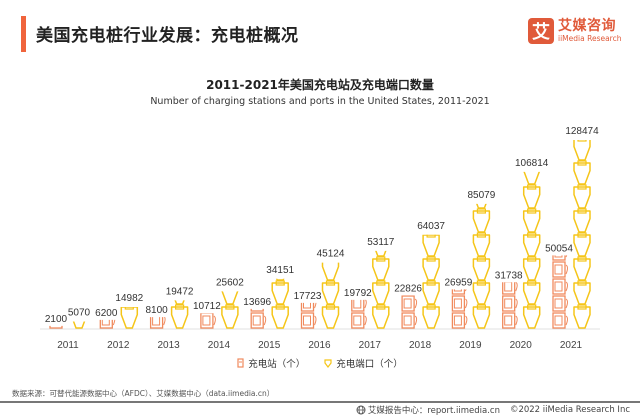  I want to click on data-label-stations: 8100, so click(156, 310).